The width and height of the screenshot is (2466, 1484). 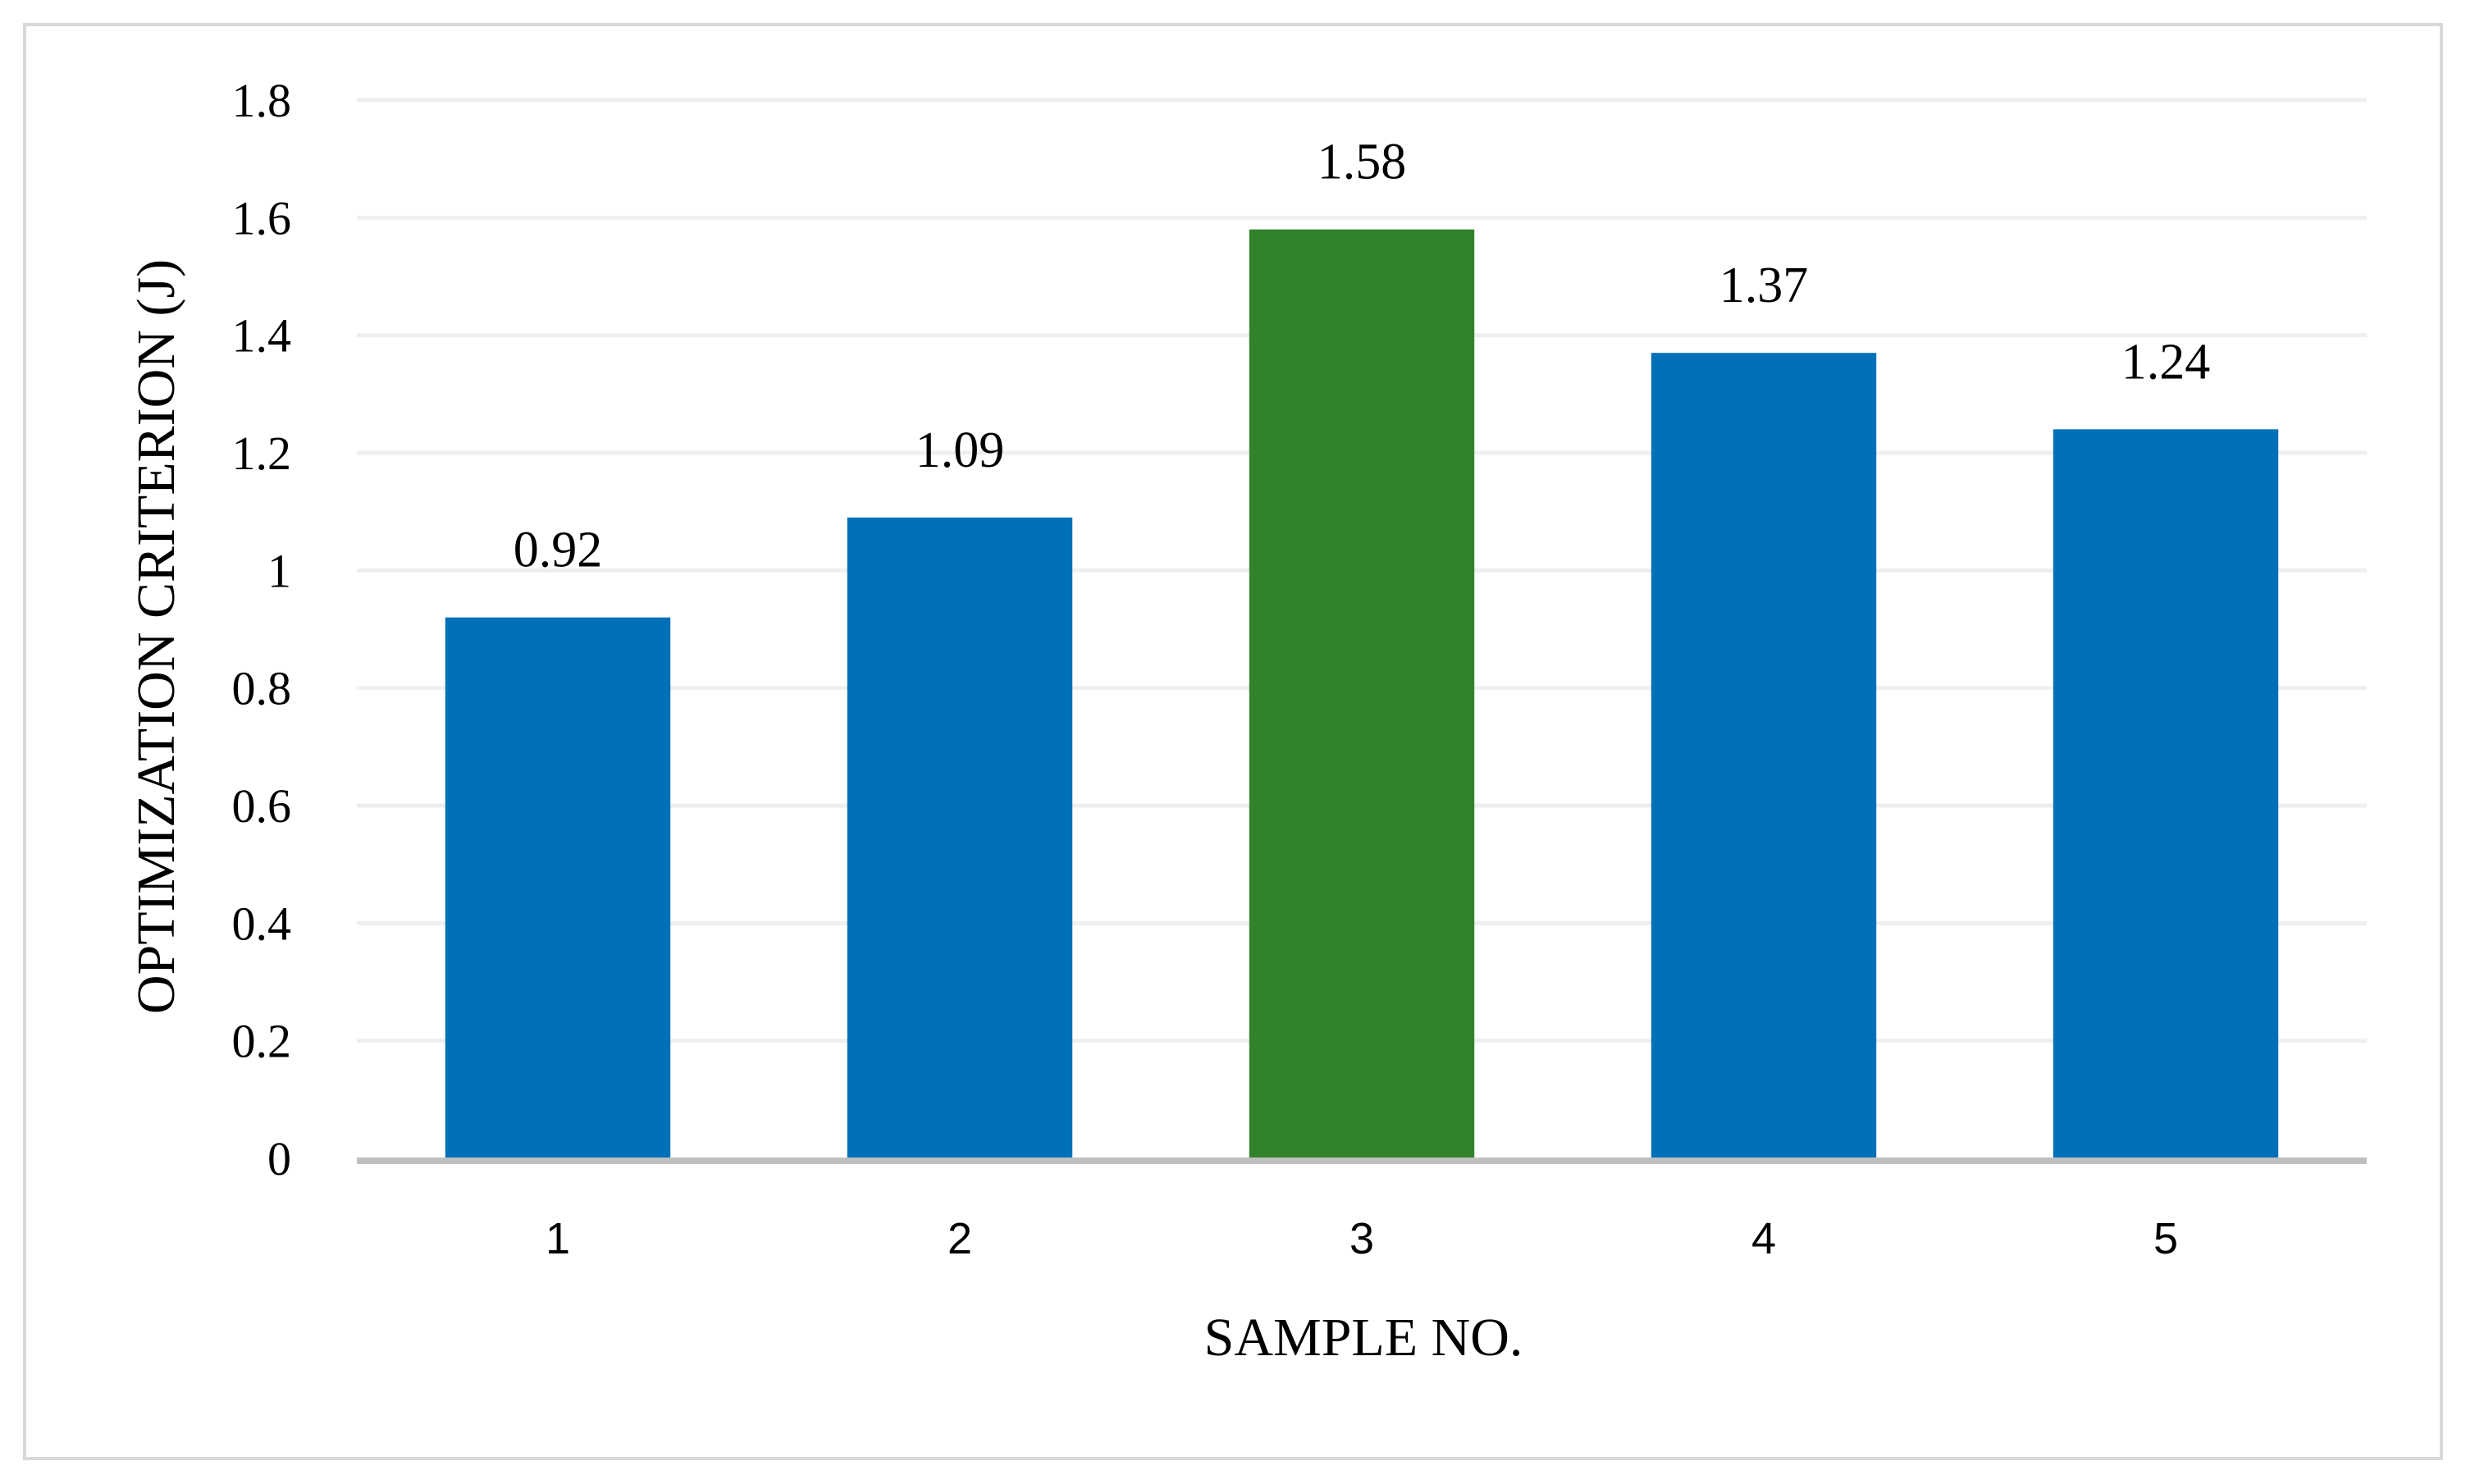 What do you see at coordinates (279, 1158) in the screenshot?
I see `y-tick-label: 0` at bounding box center [279, 1158].